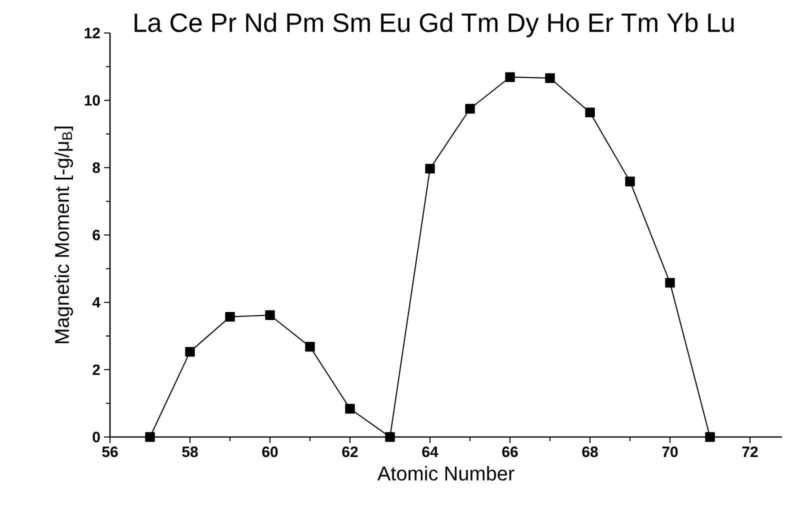 The height and width of the screenshot is (505, 788). What do you see at coordinates (110, 452) in the screenshot?
I see `x-tick-label: 56` at bounding box center [110, 452].